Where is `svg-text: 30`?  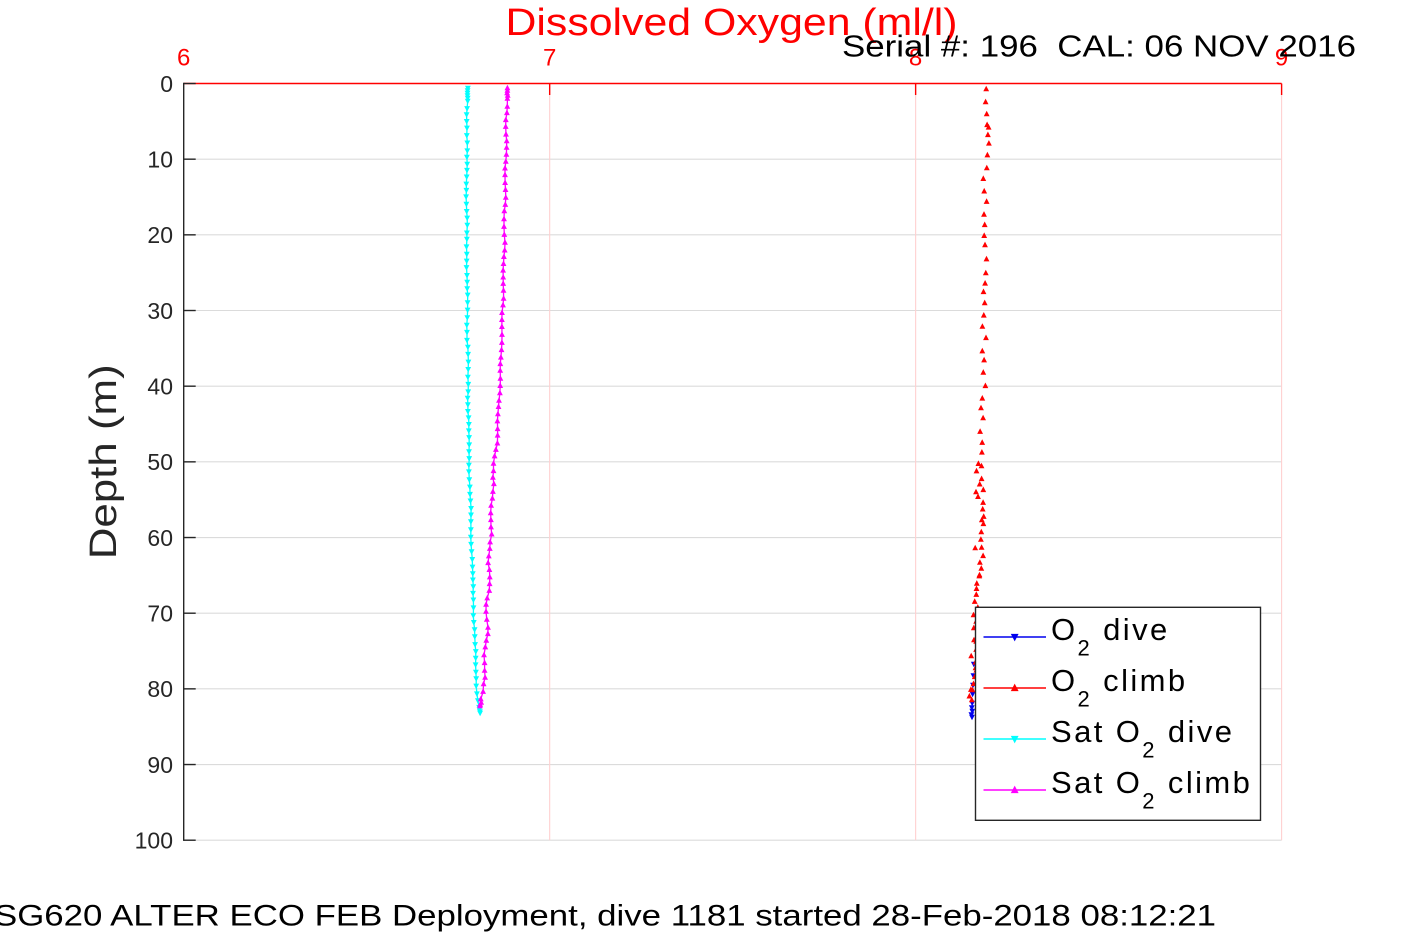 svg-text: 30 is located at coordinates (160, 311).